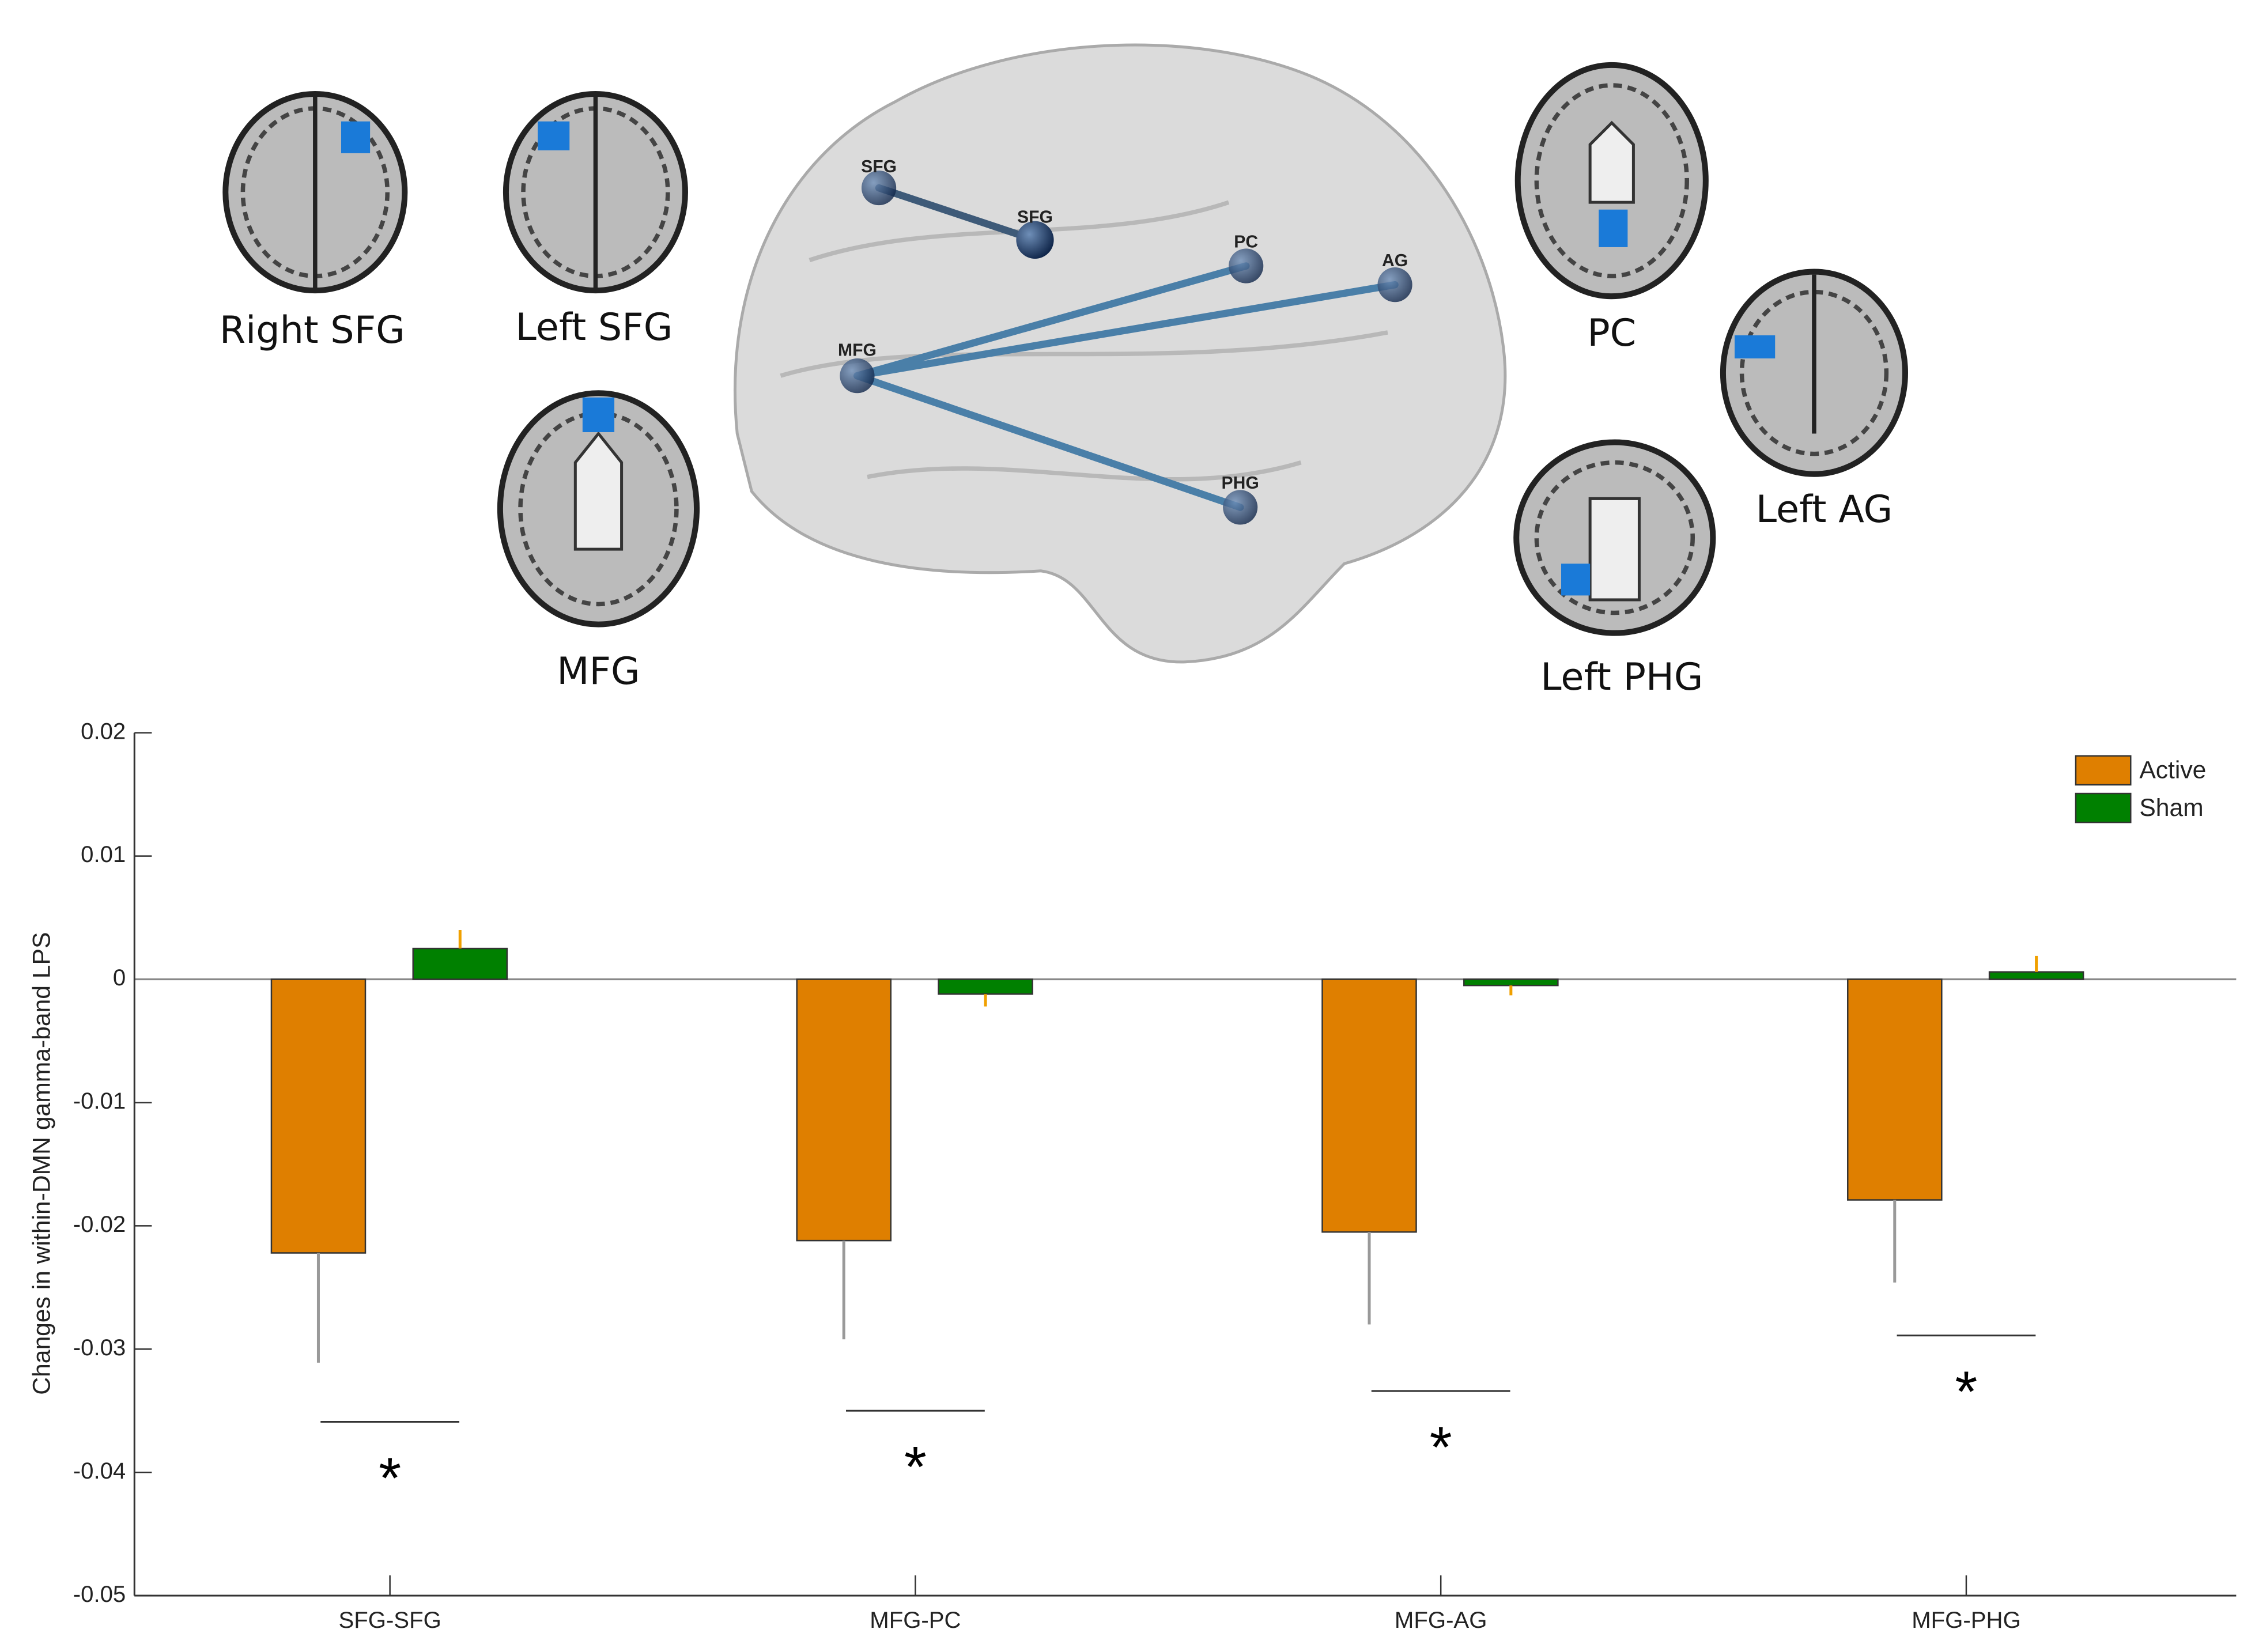 The image size is (2255, 1652). Describe the element at coordinates (916, 1620) in the screenshot. I see `x-tick-label: MFG-PC` at that location.